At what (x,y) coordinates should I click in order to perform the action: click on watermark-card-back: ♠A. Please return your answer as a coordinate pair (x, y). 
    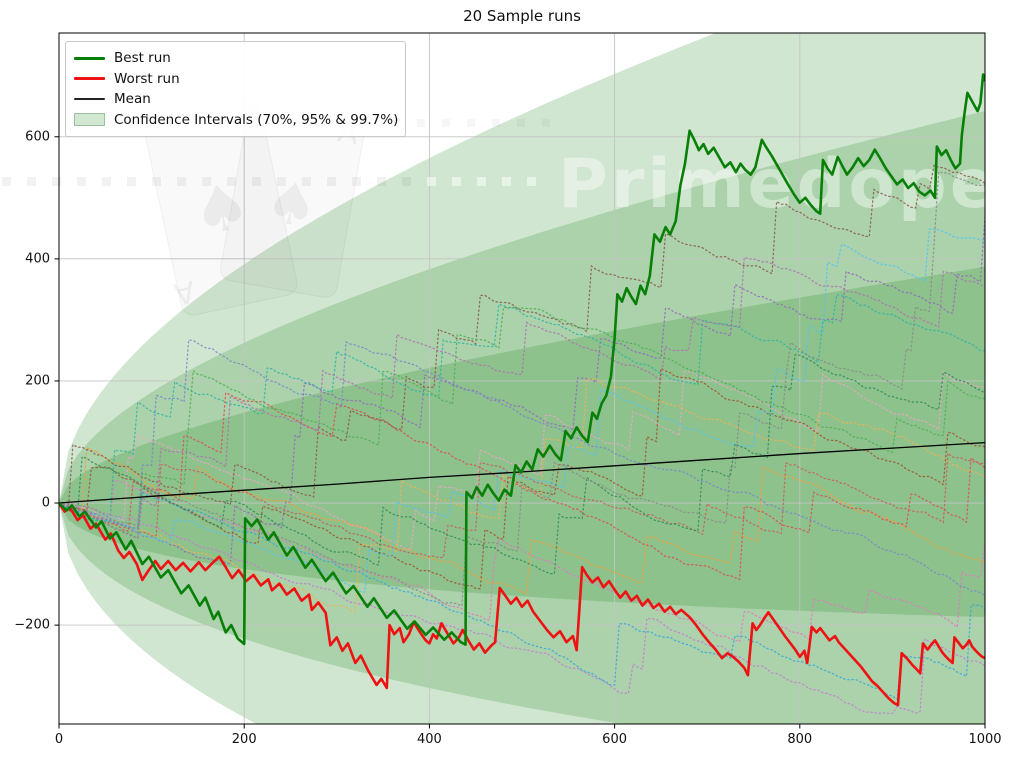
    Looking at the image, I should click on (221, 209).